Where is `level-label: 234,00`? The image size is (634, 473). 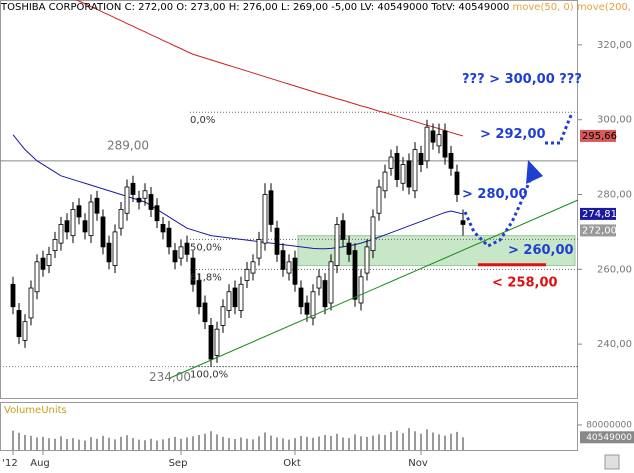 level-label: 234,00 is located at coordinates (170, 377).